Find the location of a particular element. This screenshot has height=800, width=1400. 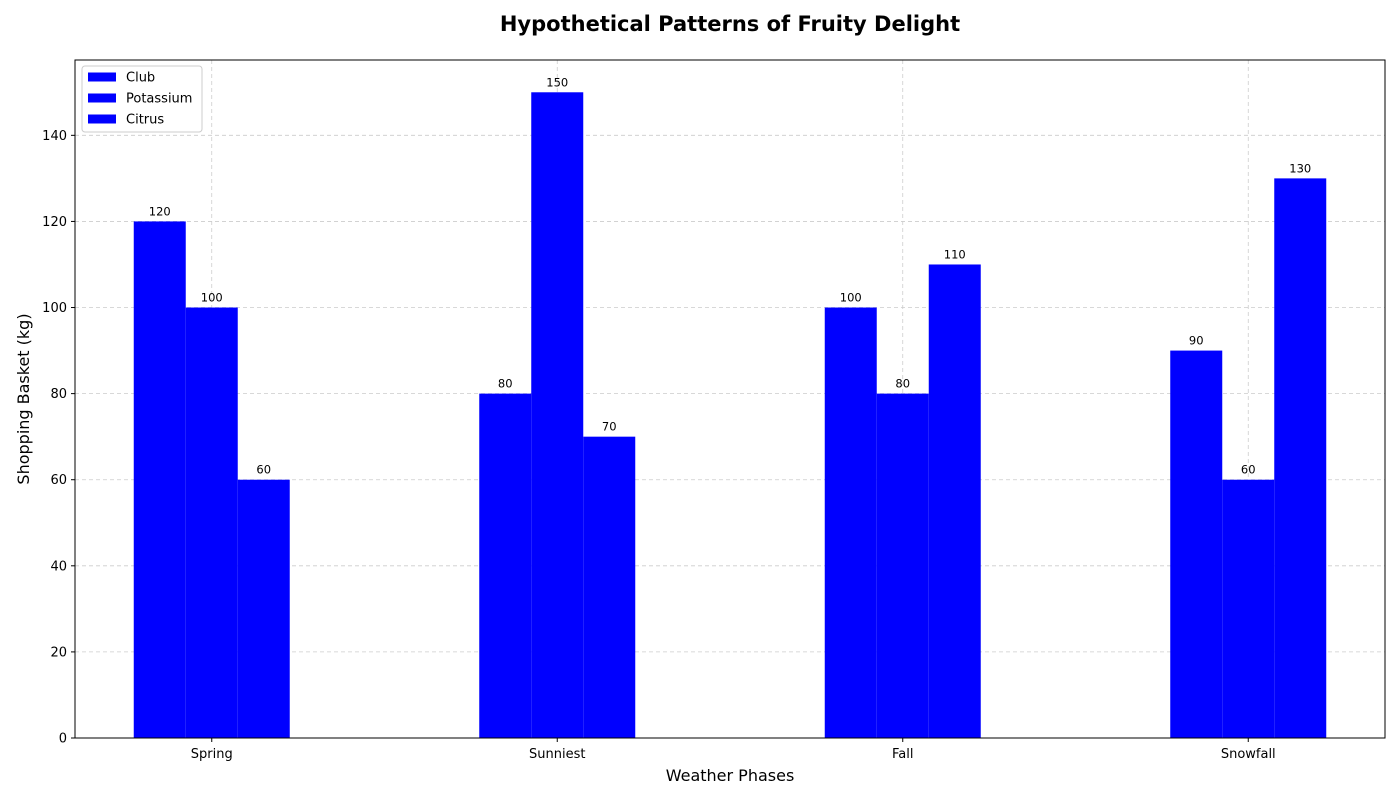

x-tick-label: Fall is located at coordinates (902, 754).